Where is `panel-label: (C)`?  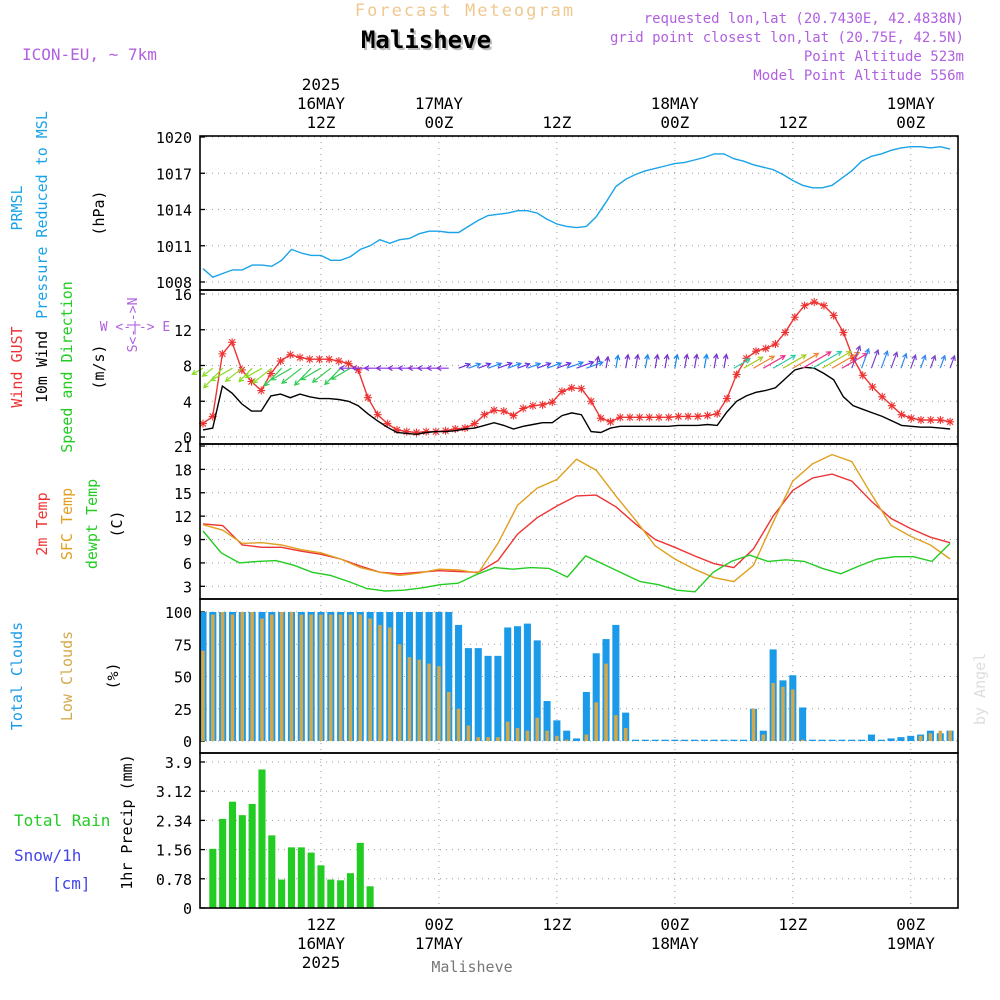 panel-label: (C) is located at coordinates (117, 523).